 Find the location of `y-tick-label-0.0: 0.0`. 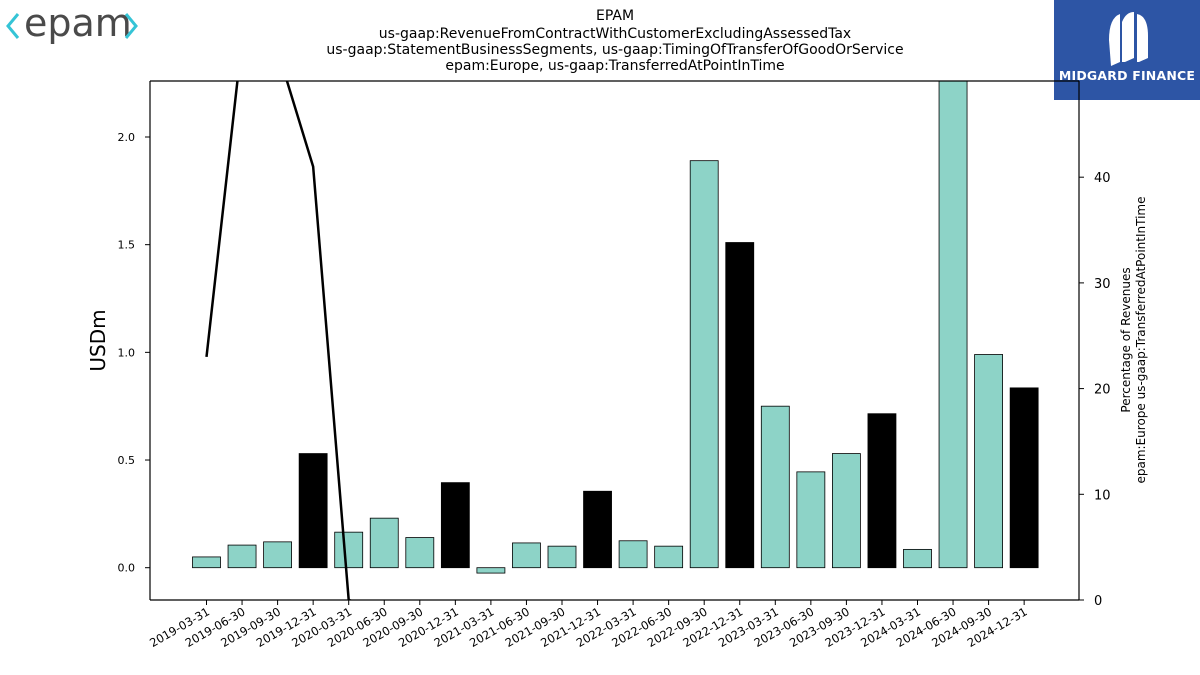

y-tick-label-0.0: 0.0 is located at coordinates (127, 568).